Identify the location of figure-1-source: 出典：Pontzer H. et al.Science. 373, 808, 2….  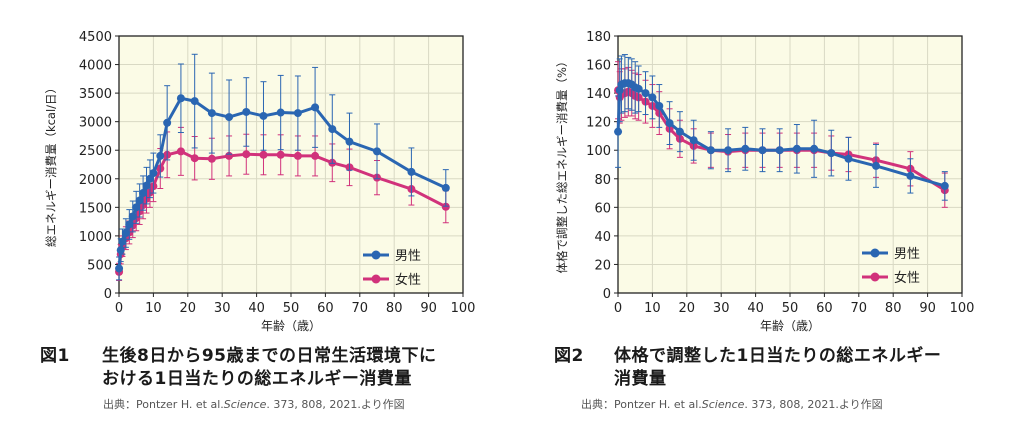
(254, 404).